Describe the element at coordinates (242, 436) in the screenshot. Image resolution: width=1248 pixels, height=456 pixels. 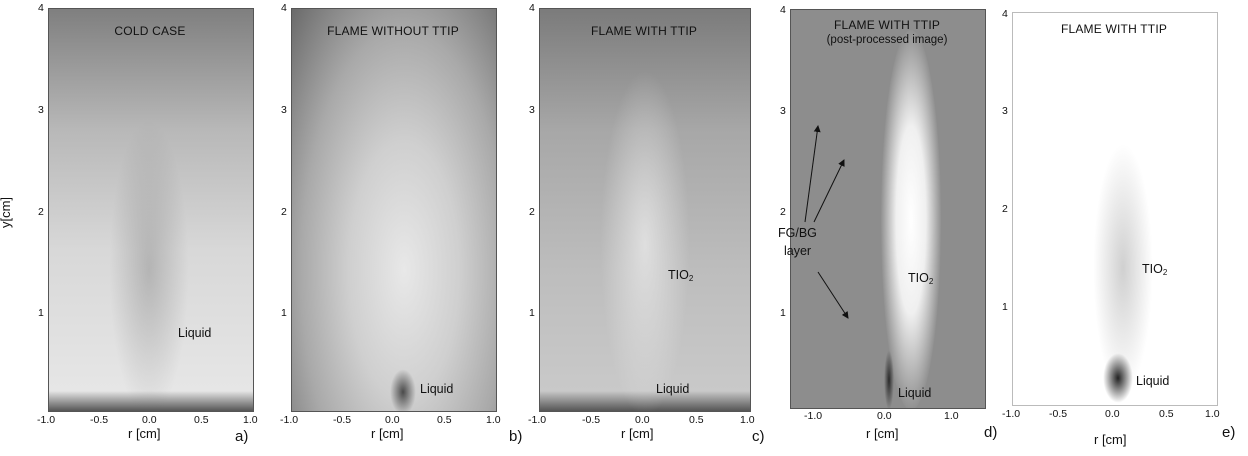
I see `panel-label: a)` at that location.